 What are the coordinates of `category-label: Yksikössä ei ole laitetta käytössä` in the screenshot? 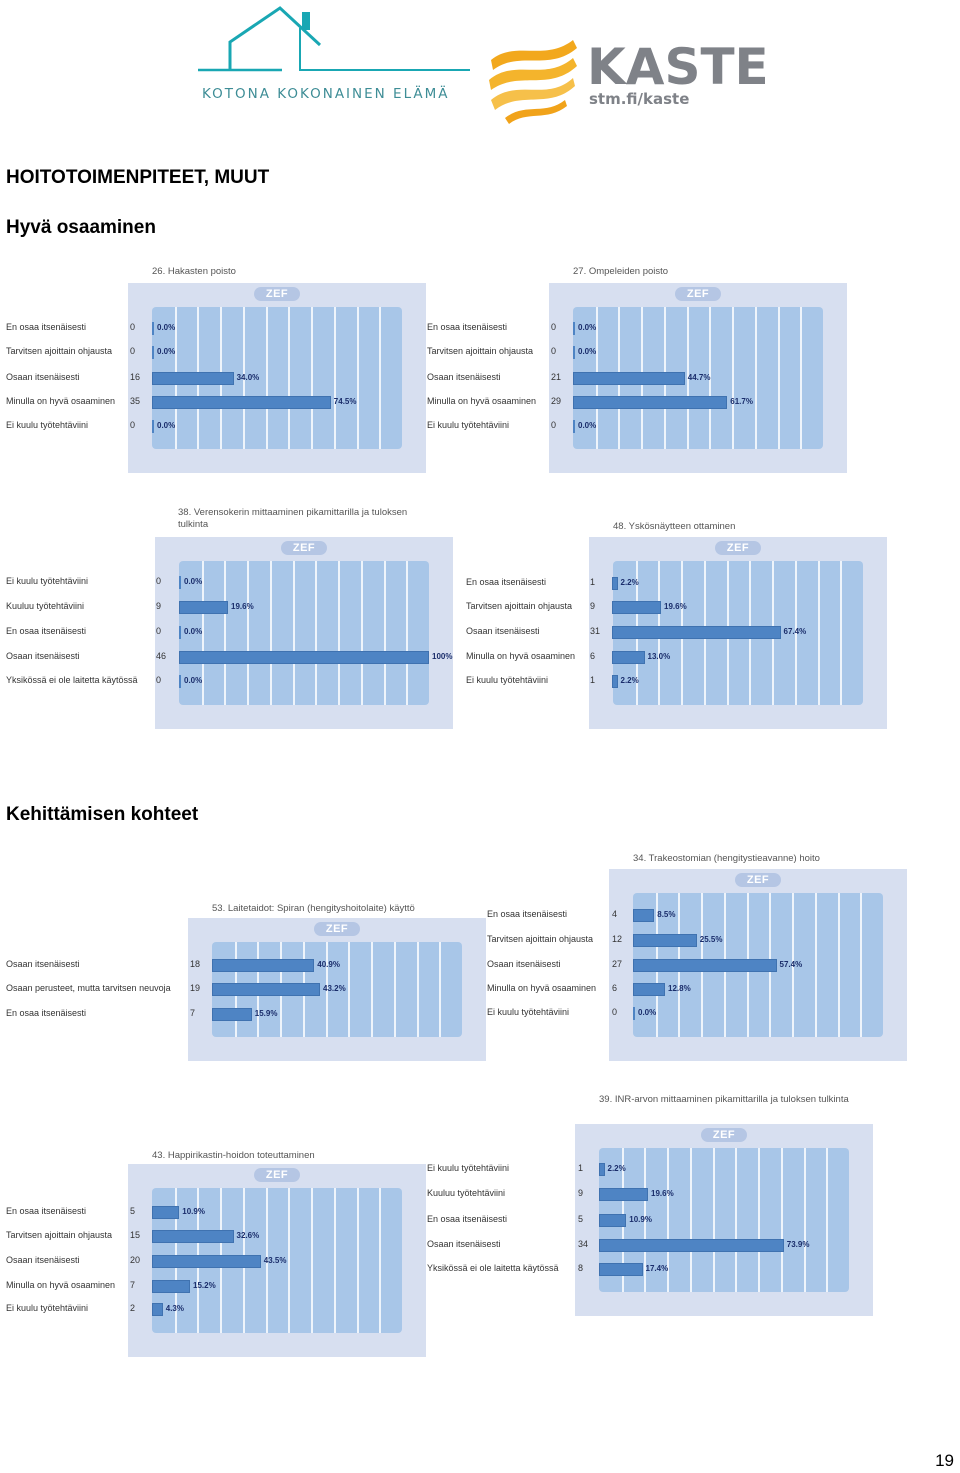 It's located at (72, 680).